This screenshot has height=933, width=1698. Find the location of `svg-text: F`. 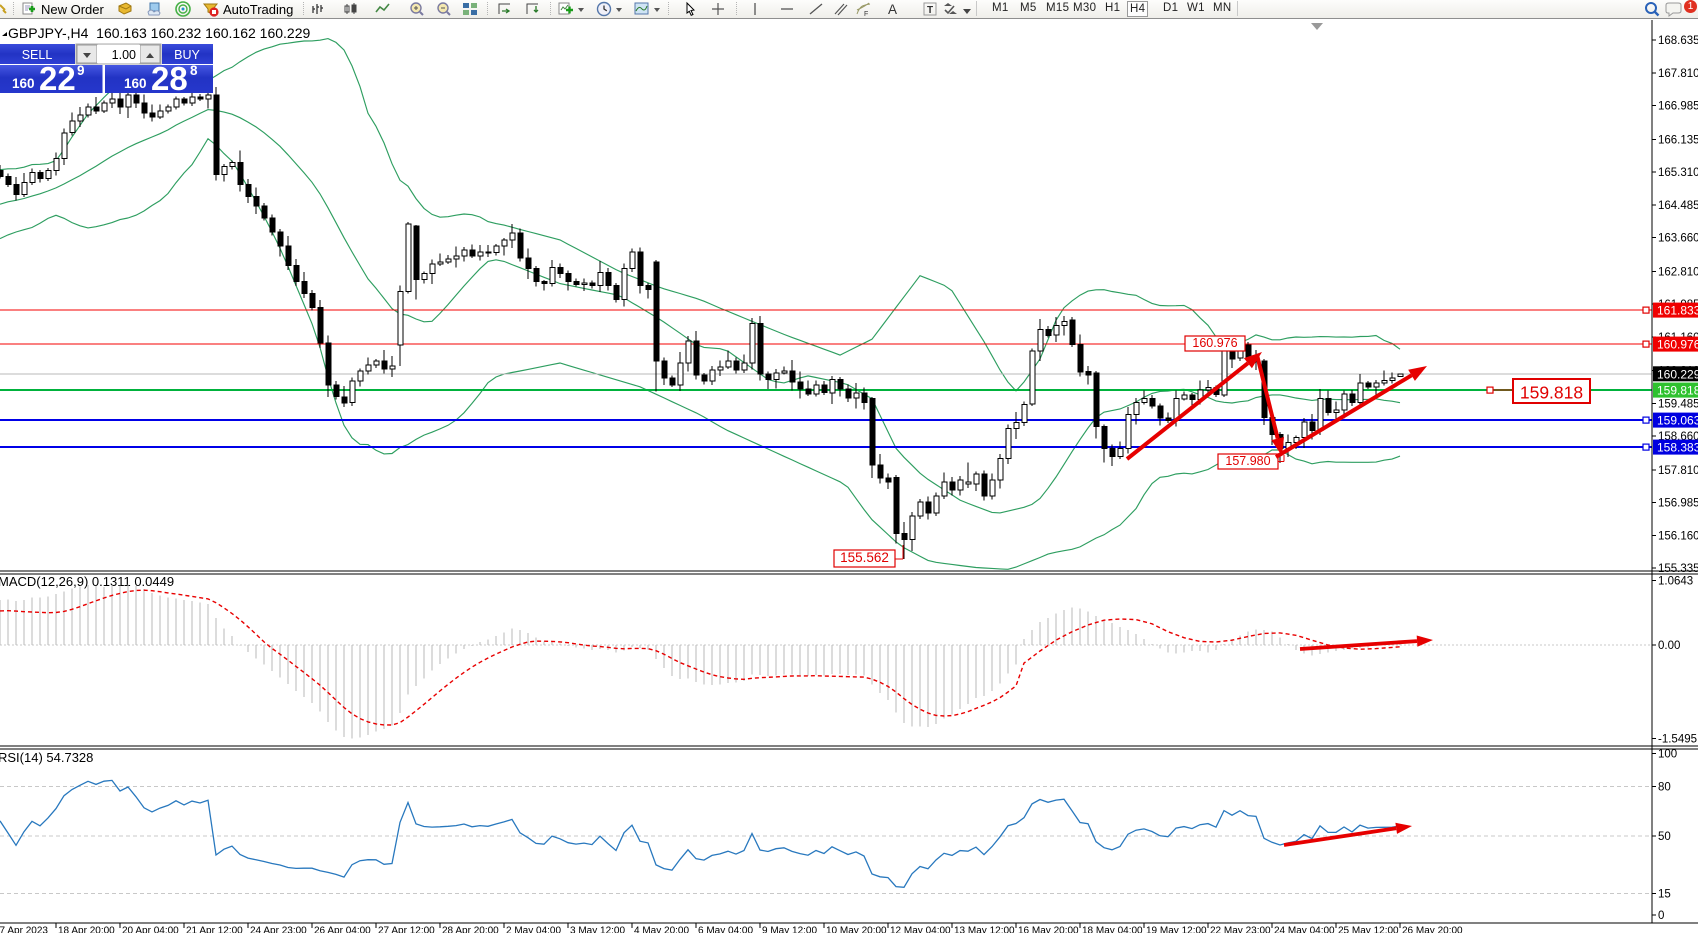

svg-text: F is located at coordinates (866, 14).